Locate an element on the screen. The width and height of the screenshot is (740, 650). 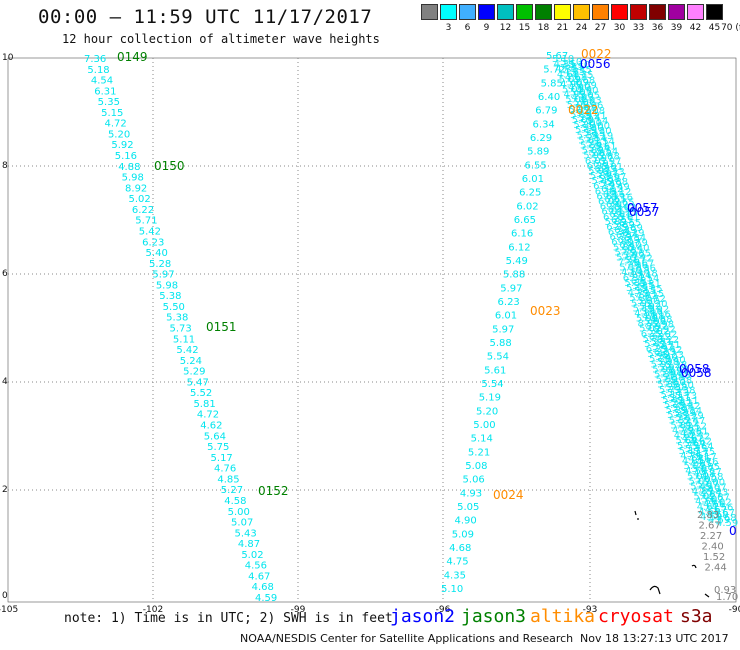
x-tick-label: -105 is located at coordinates (9, 610).